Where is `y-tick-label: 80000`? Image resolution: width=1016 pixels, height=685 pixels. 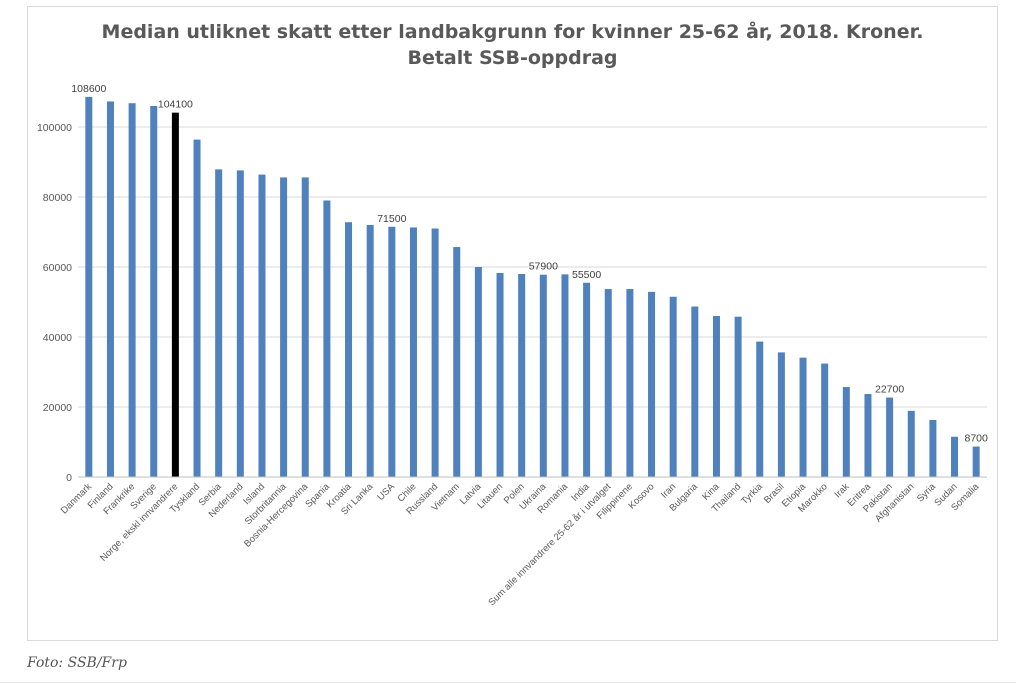
y-tick-label: 80000 is located at coordinates (57, 198).